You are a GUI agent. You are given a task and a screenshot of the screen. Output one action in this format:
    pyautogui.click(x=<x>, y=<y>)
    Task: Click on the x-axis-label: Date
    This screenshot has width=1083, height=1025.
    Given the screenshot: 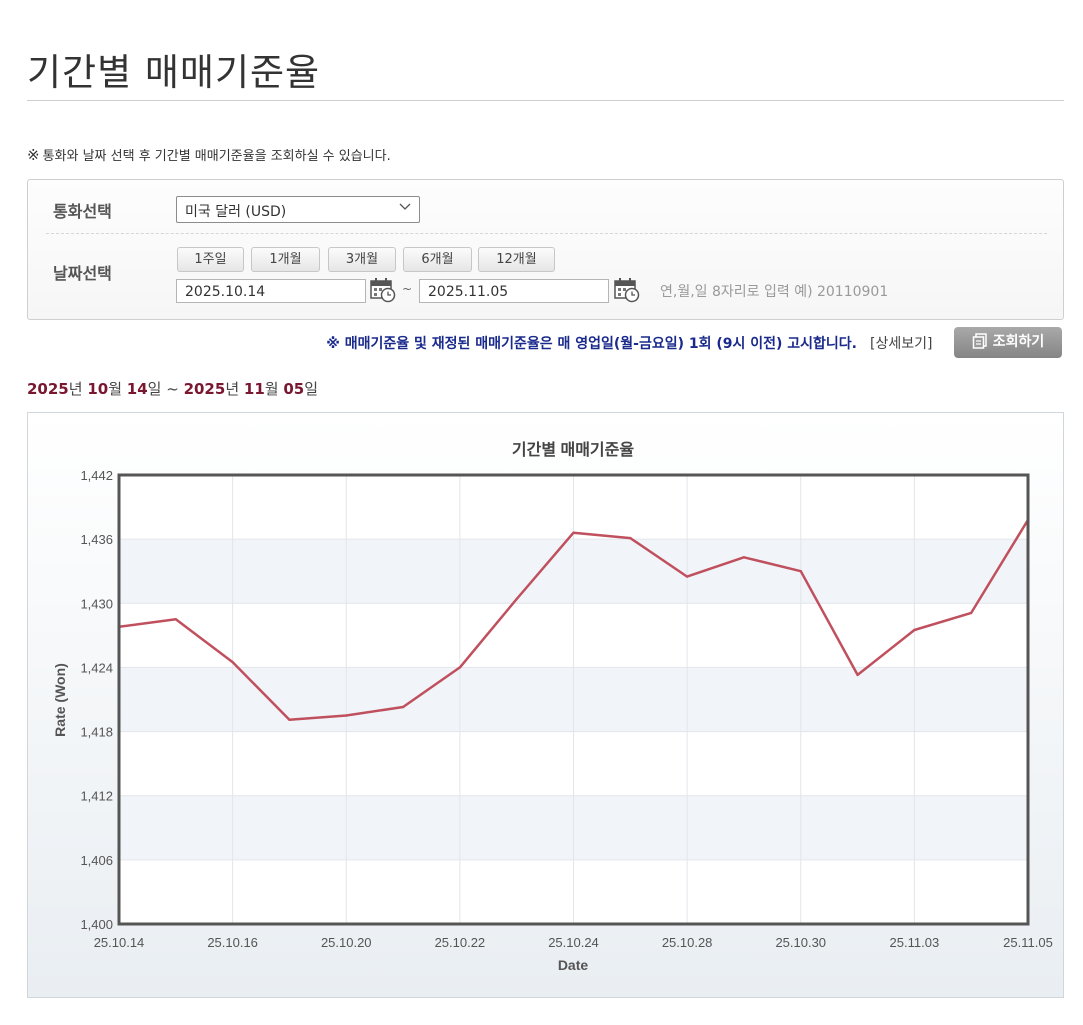 What is the action you would take?
    pyautogui.click(x=573, y=965)
    